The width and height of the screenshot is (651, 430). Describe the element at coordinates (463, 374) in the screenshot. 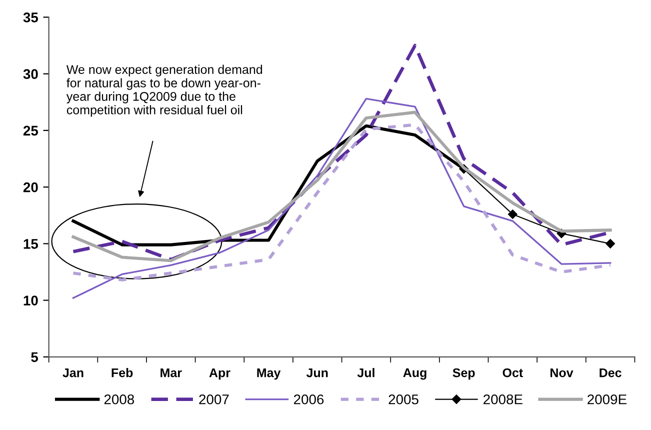

I see `x-tick-label: Sep` at that location.